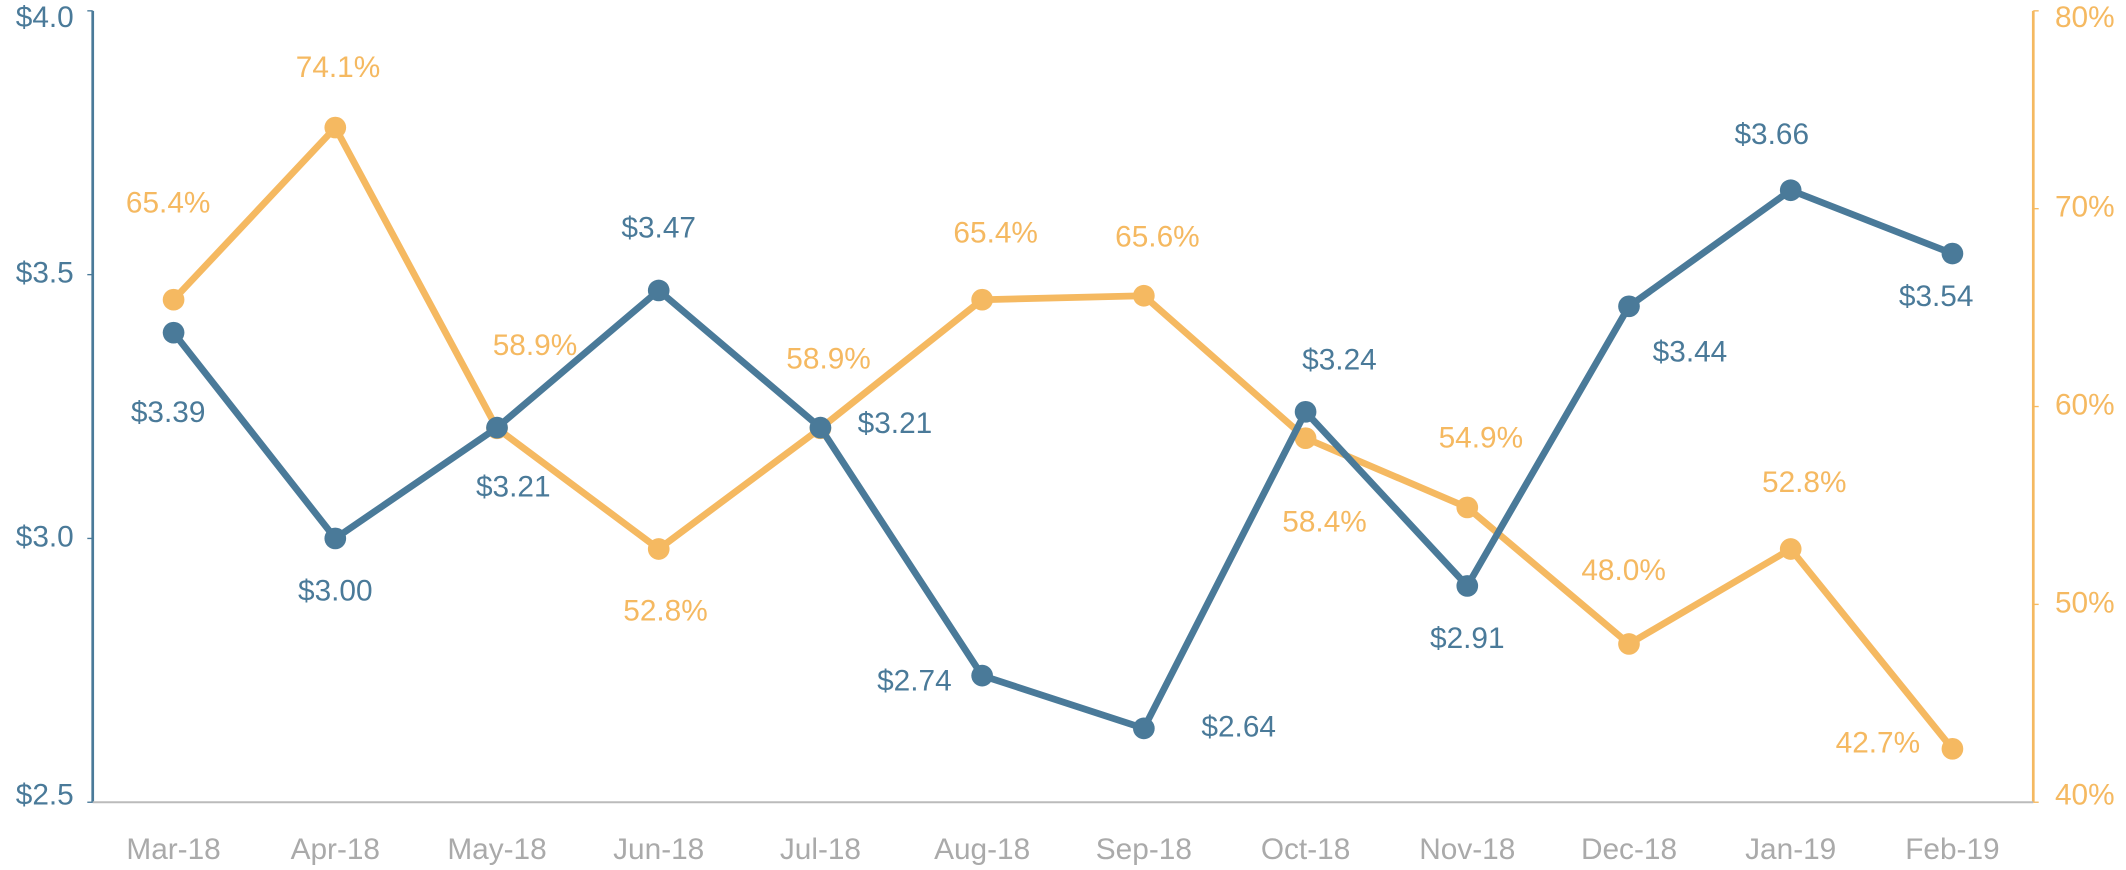  What do you see at coordinates (1623, 570) in the screenshot?
I see `data-label: 48.0%` at bounding box center [1623, 570].